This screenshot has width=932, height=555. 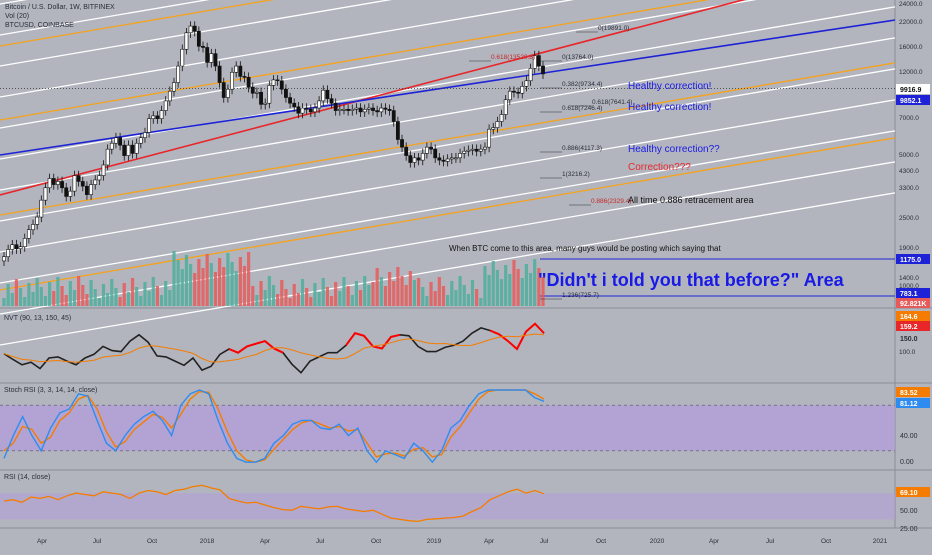 I want to click on rsi-tick-label: 50.00, so click(x=909, y=511).